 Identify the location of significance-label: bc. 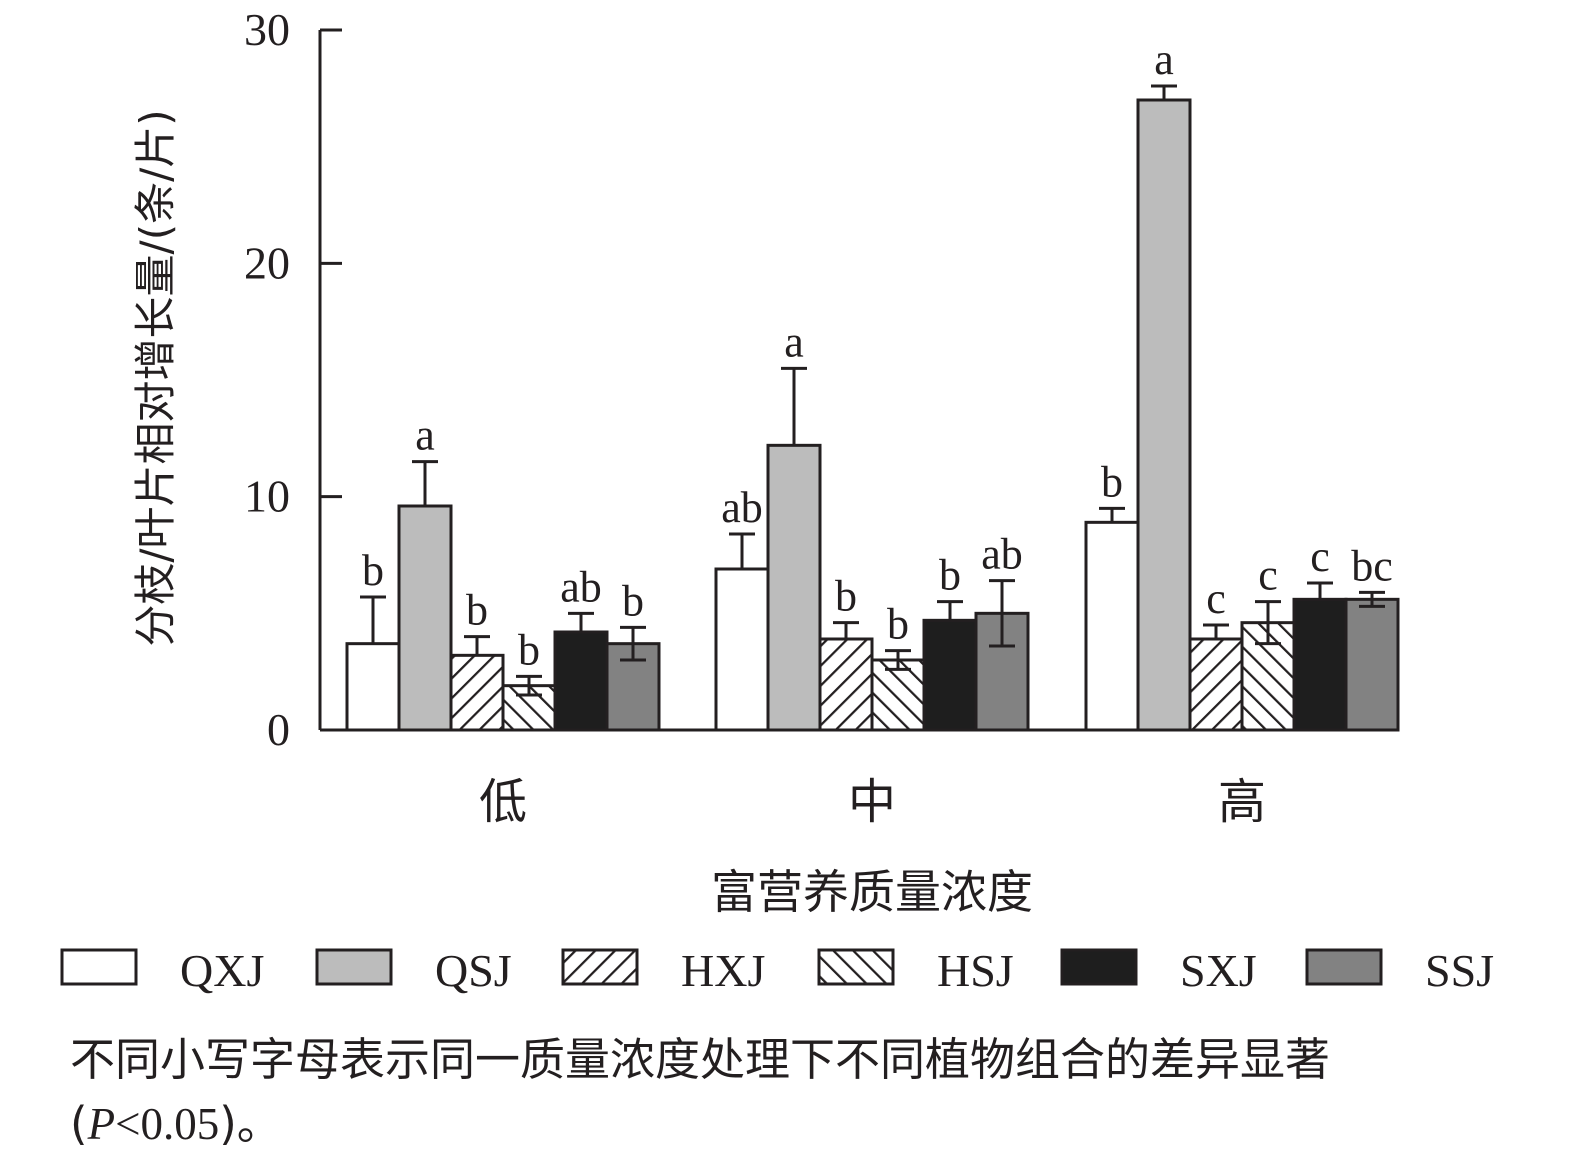
(1372, 565).